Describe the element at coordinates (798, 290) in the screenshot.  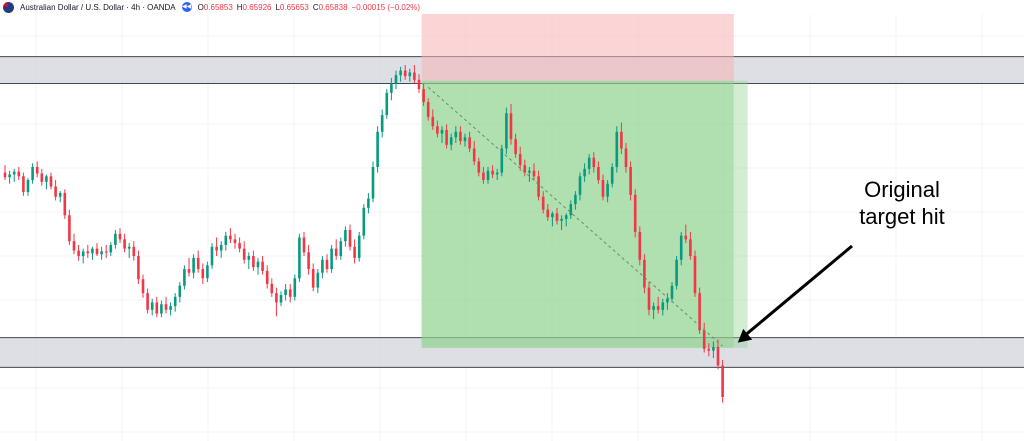
I see `arrow-shaft` at that location.